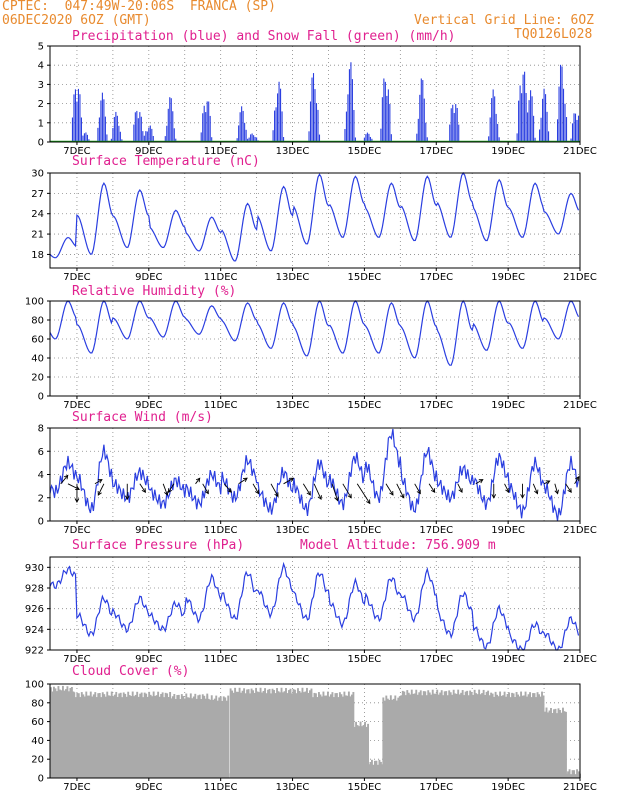  Describe the element at coordinates (221, 405) in the screenshot. I see `xtick-label: 11DEC` at that location.